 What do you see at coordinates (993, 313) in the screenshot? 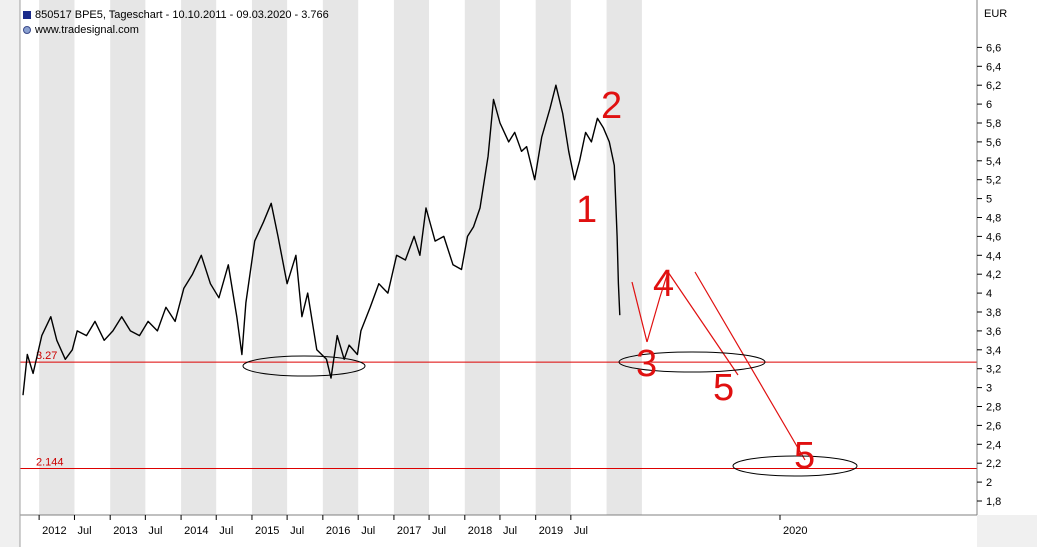
I see `y-tick-label: 3,8` at bounding box center [993, 313].